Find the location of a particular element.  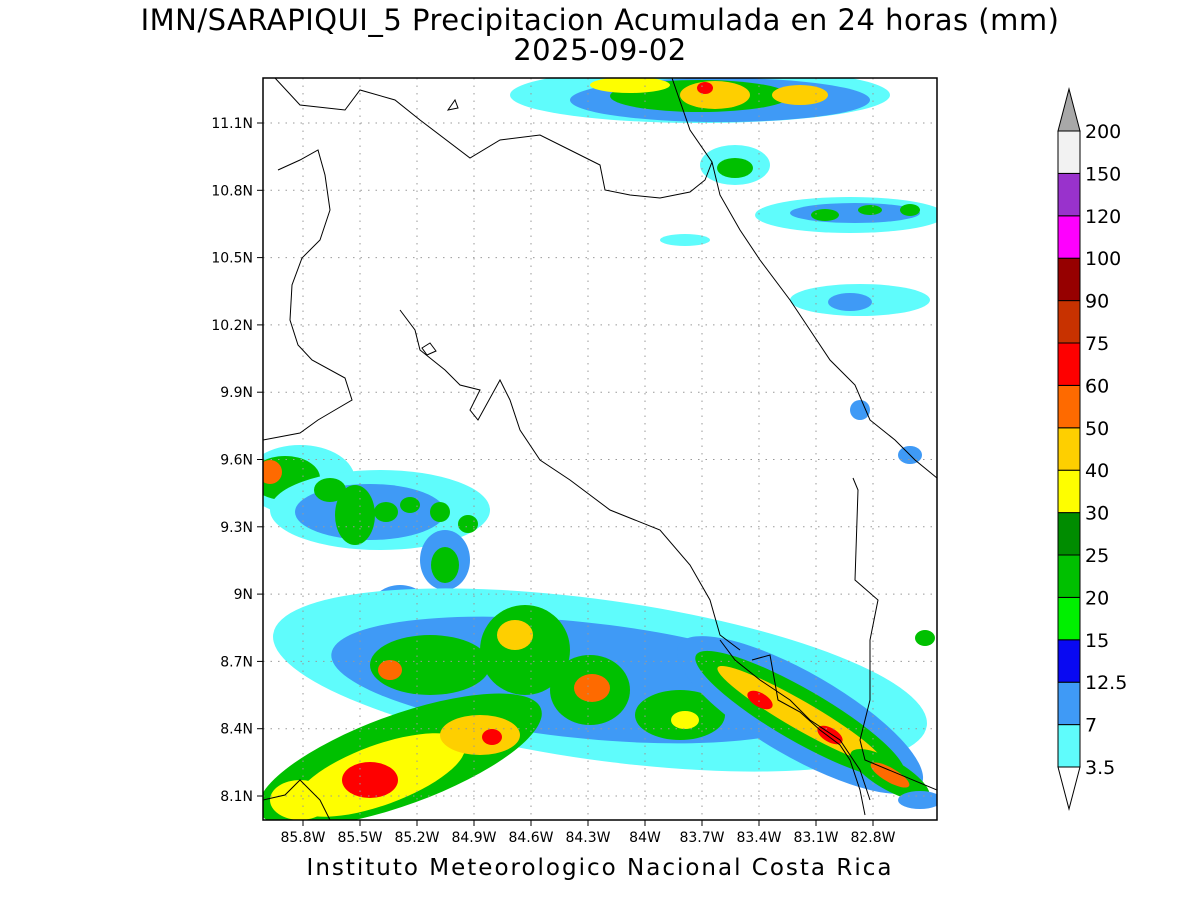

lat-tick-label: 10.5N is located at coordinates (232, 259).